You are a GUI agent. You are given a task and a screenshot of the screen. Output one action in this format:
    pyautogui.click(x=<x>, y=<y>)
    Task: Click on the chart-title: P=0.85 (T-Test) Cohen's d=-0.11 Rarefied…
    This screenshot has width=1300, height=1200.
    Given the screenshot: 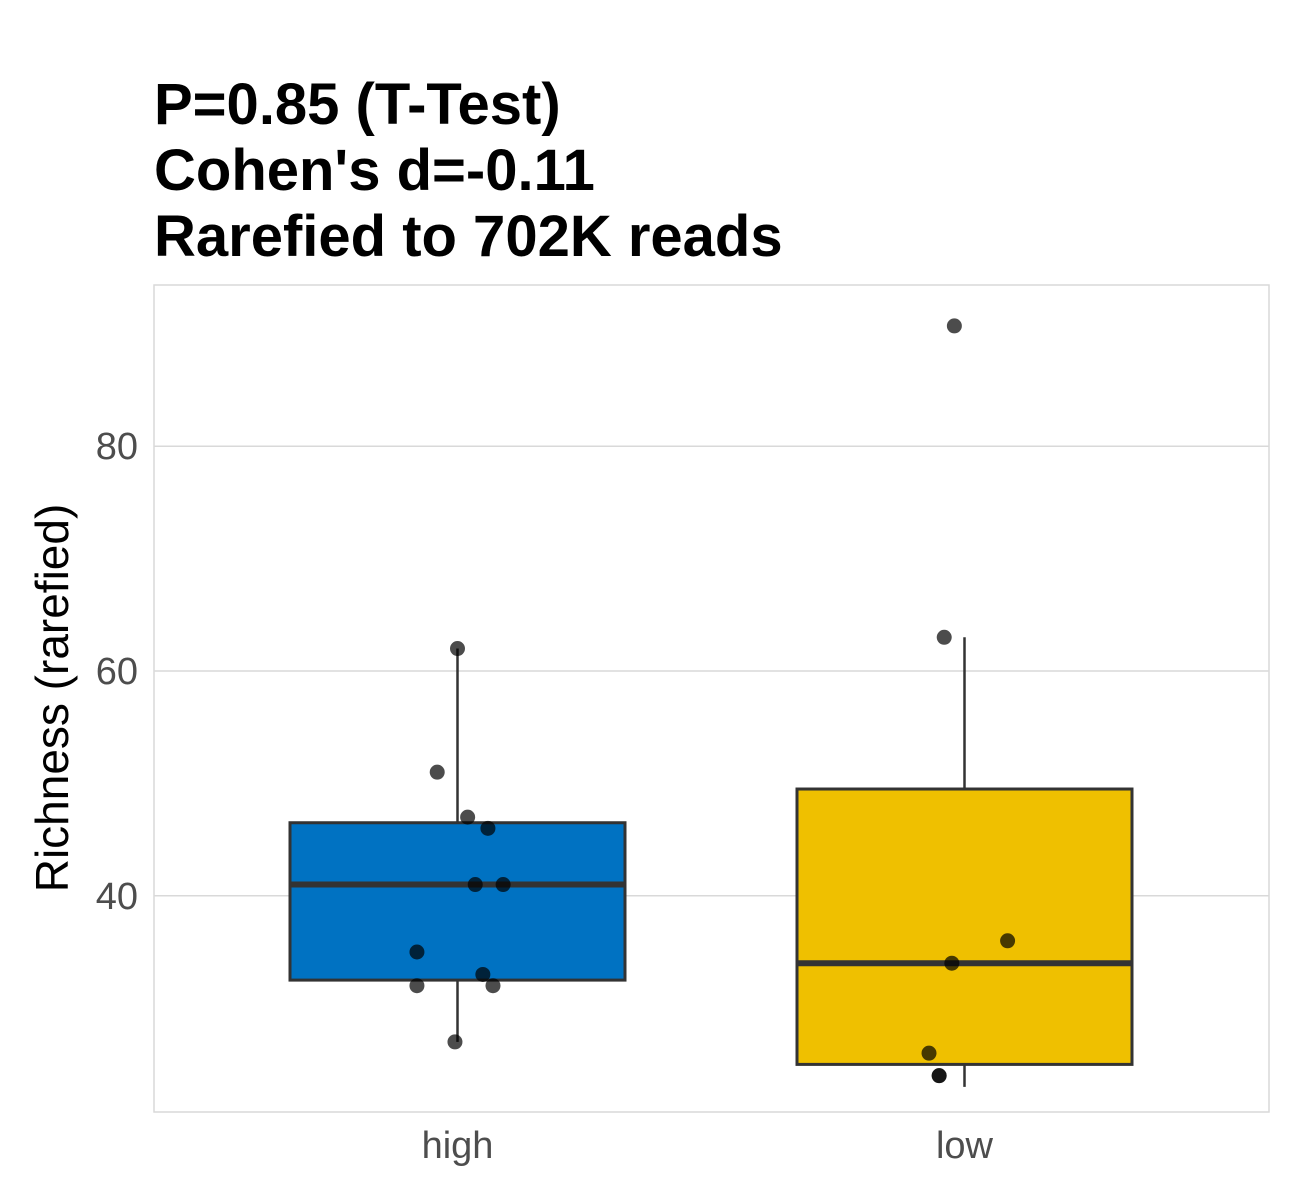 What is the action you would take?
    pyautogui.click(x=468, y=171)
    